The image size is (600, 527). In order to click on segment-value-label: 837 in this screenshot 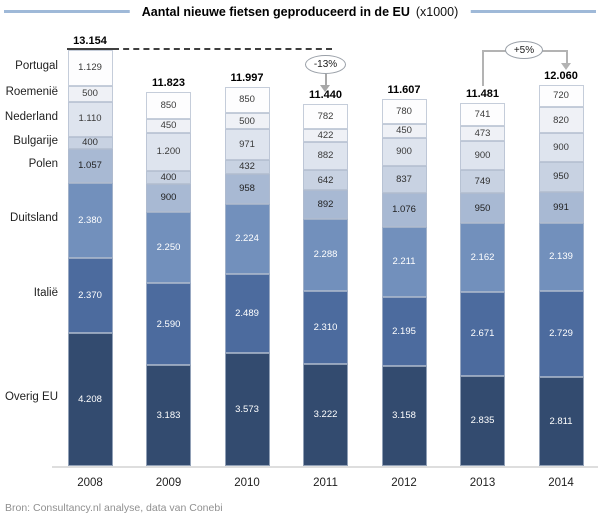, I will do `click(404, 179)`.